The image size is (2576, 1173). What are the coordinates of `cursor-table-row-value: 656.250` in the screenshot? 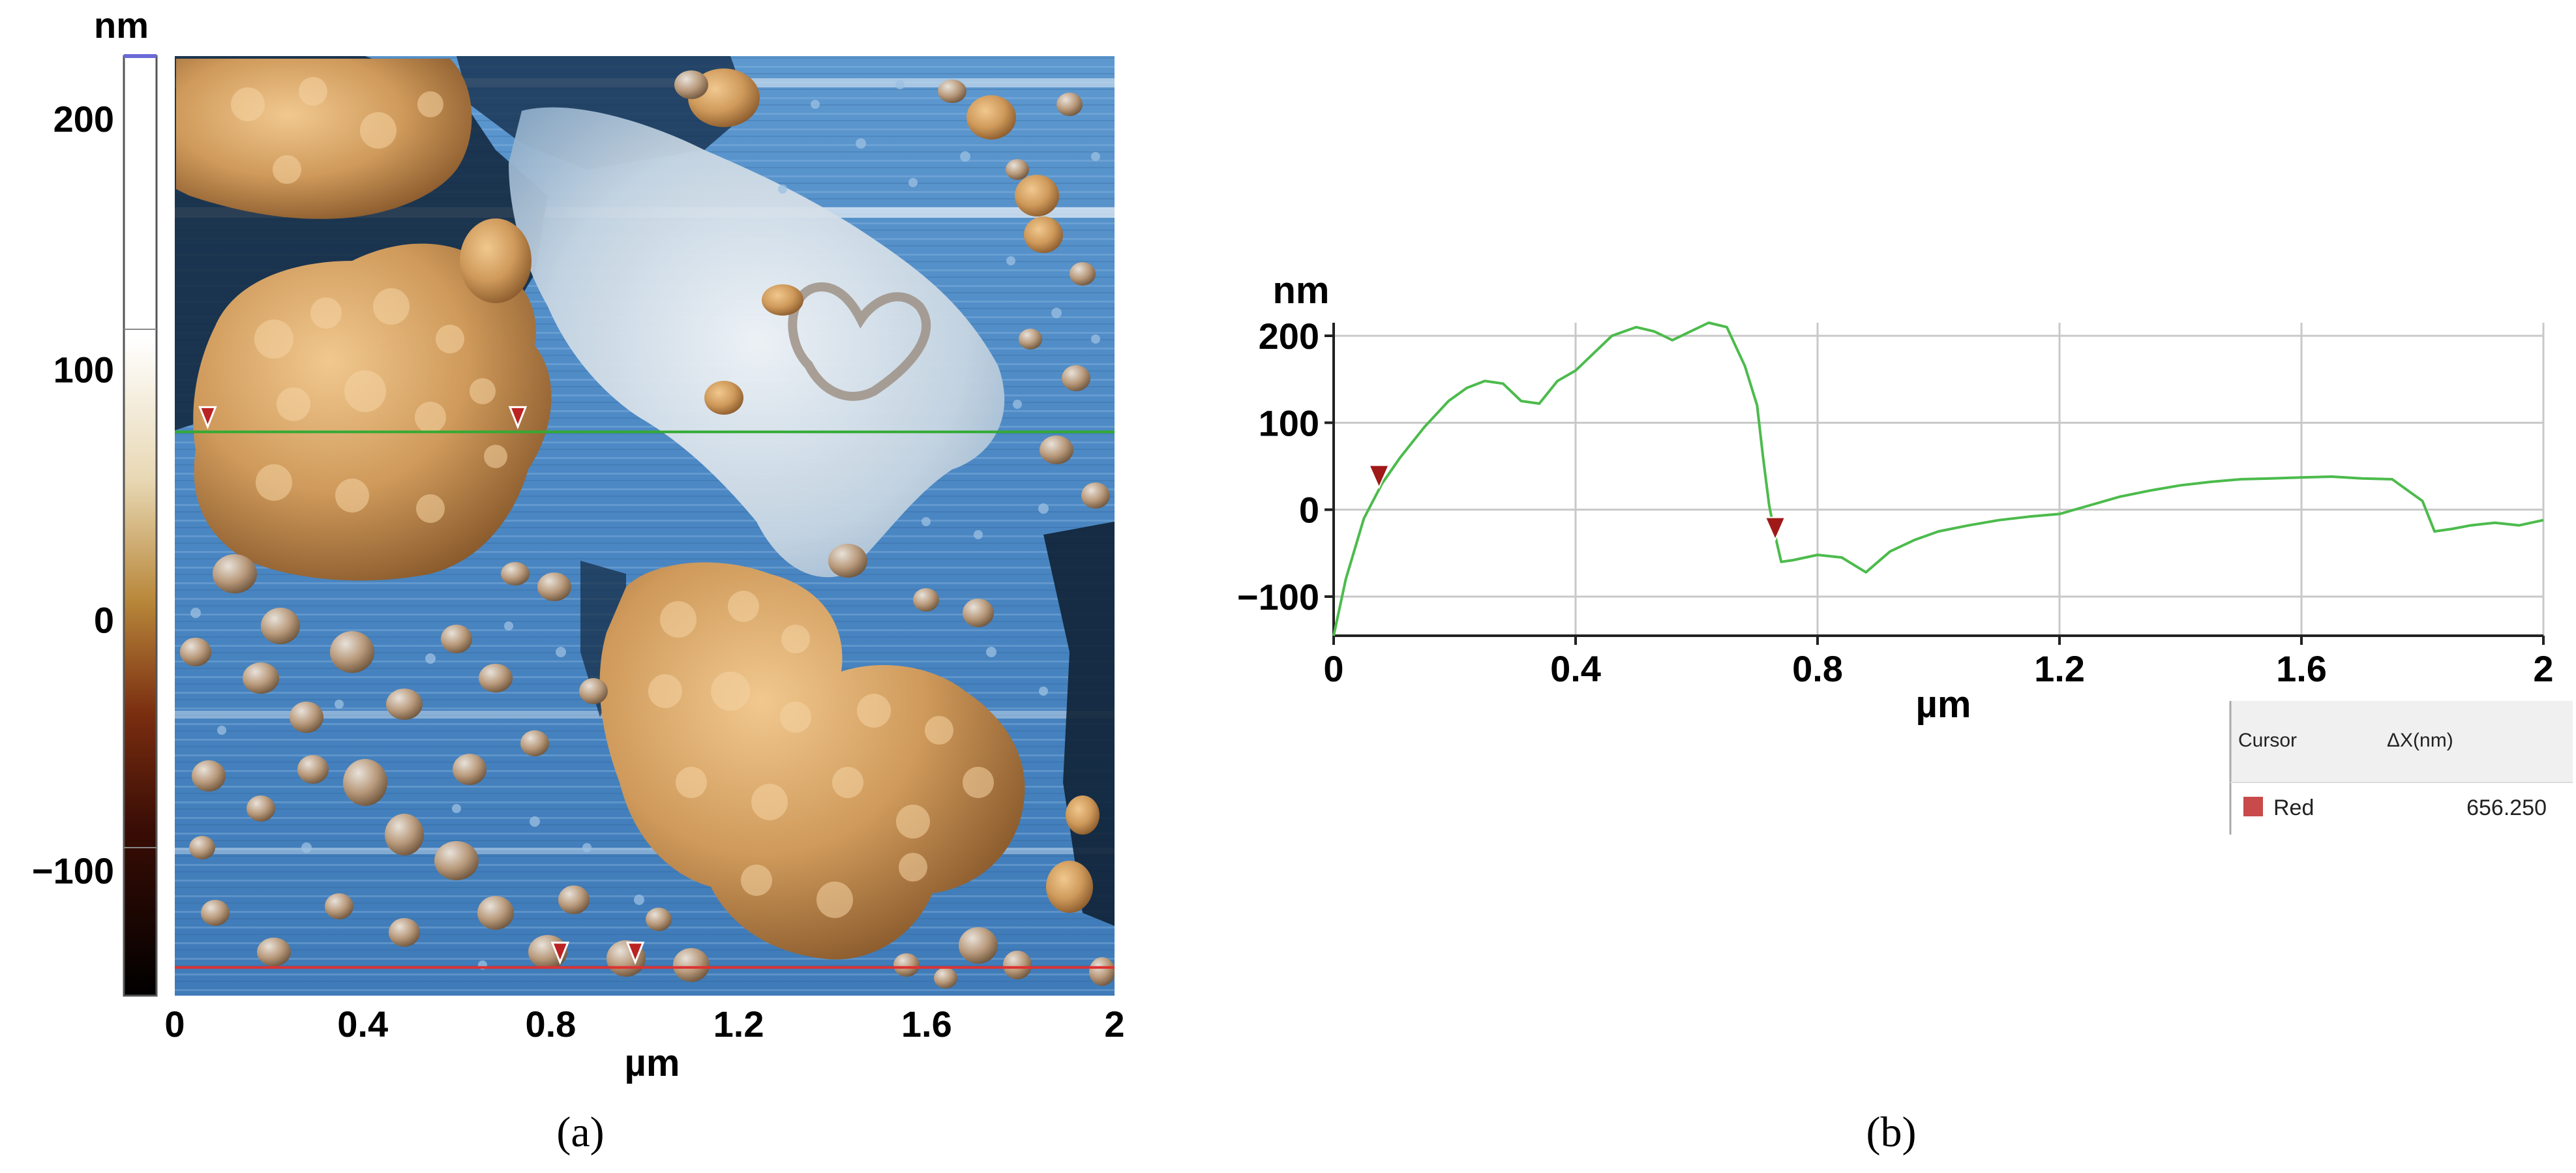 It's located at (2506, 807).